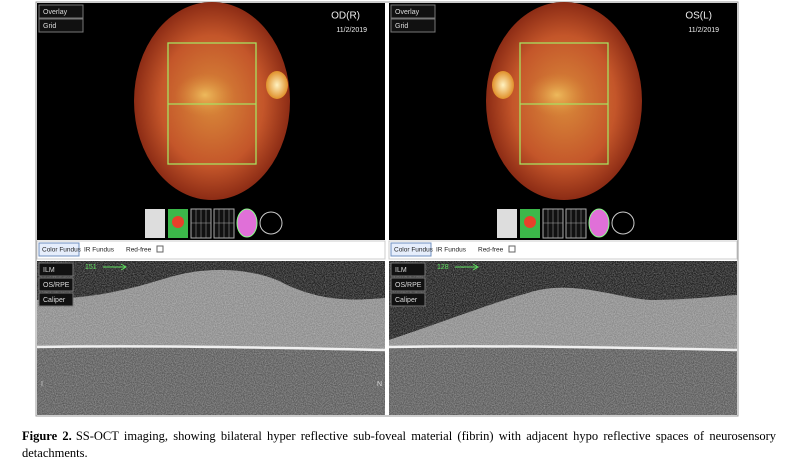  I want to click on caption-label: Figure 2., so click(47, 436).